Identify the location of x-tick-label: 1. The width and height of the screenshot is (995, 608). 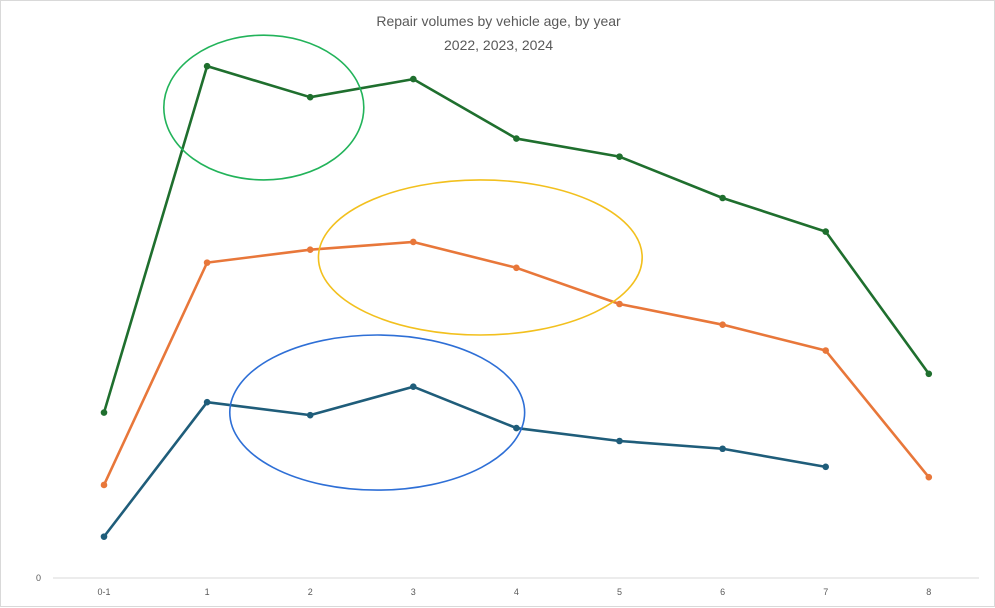
(207, 592).